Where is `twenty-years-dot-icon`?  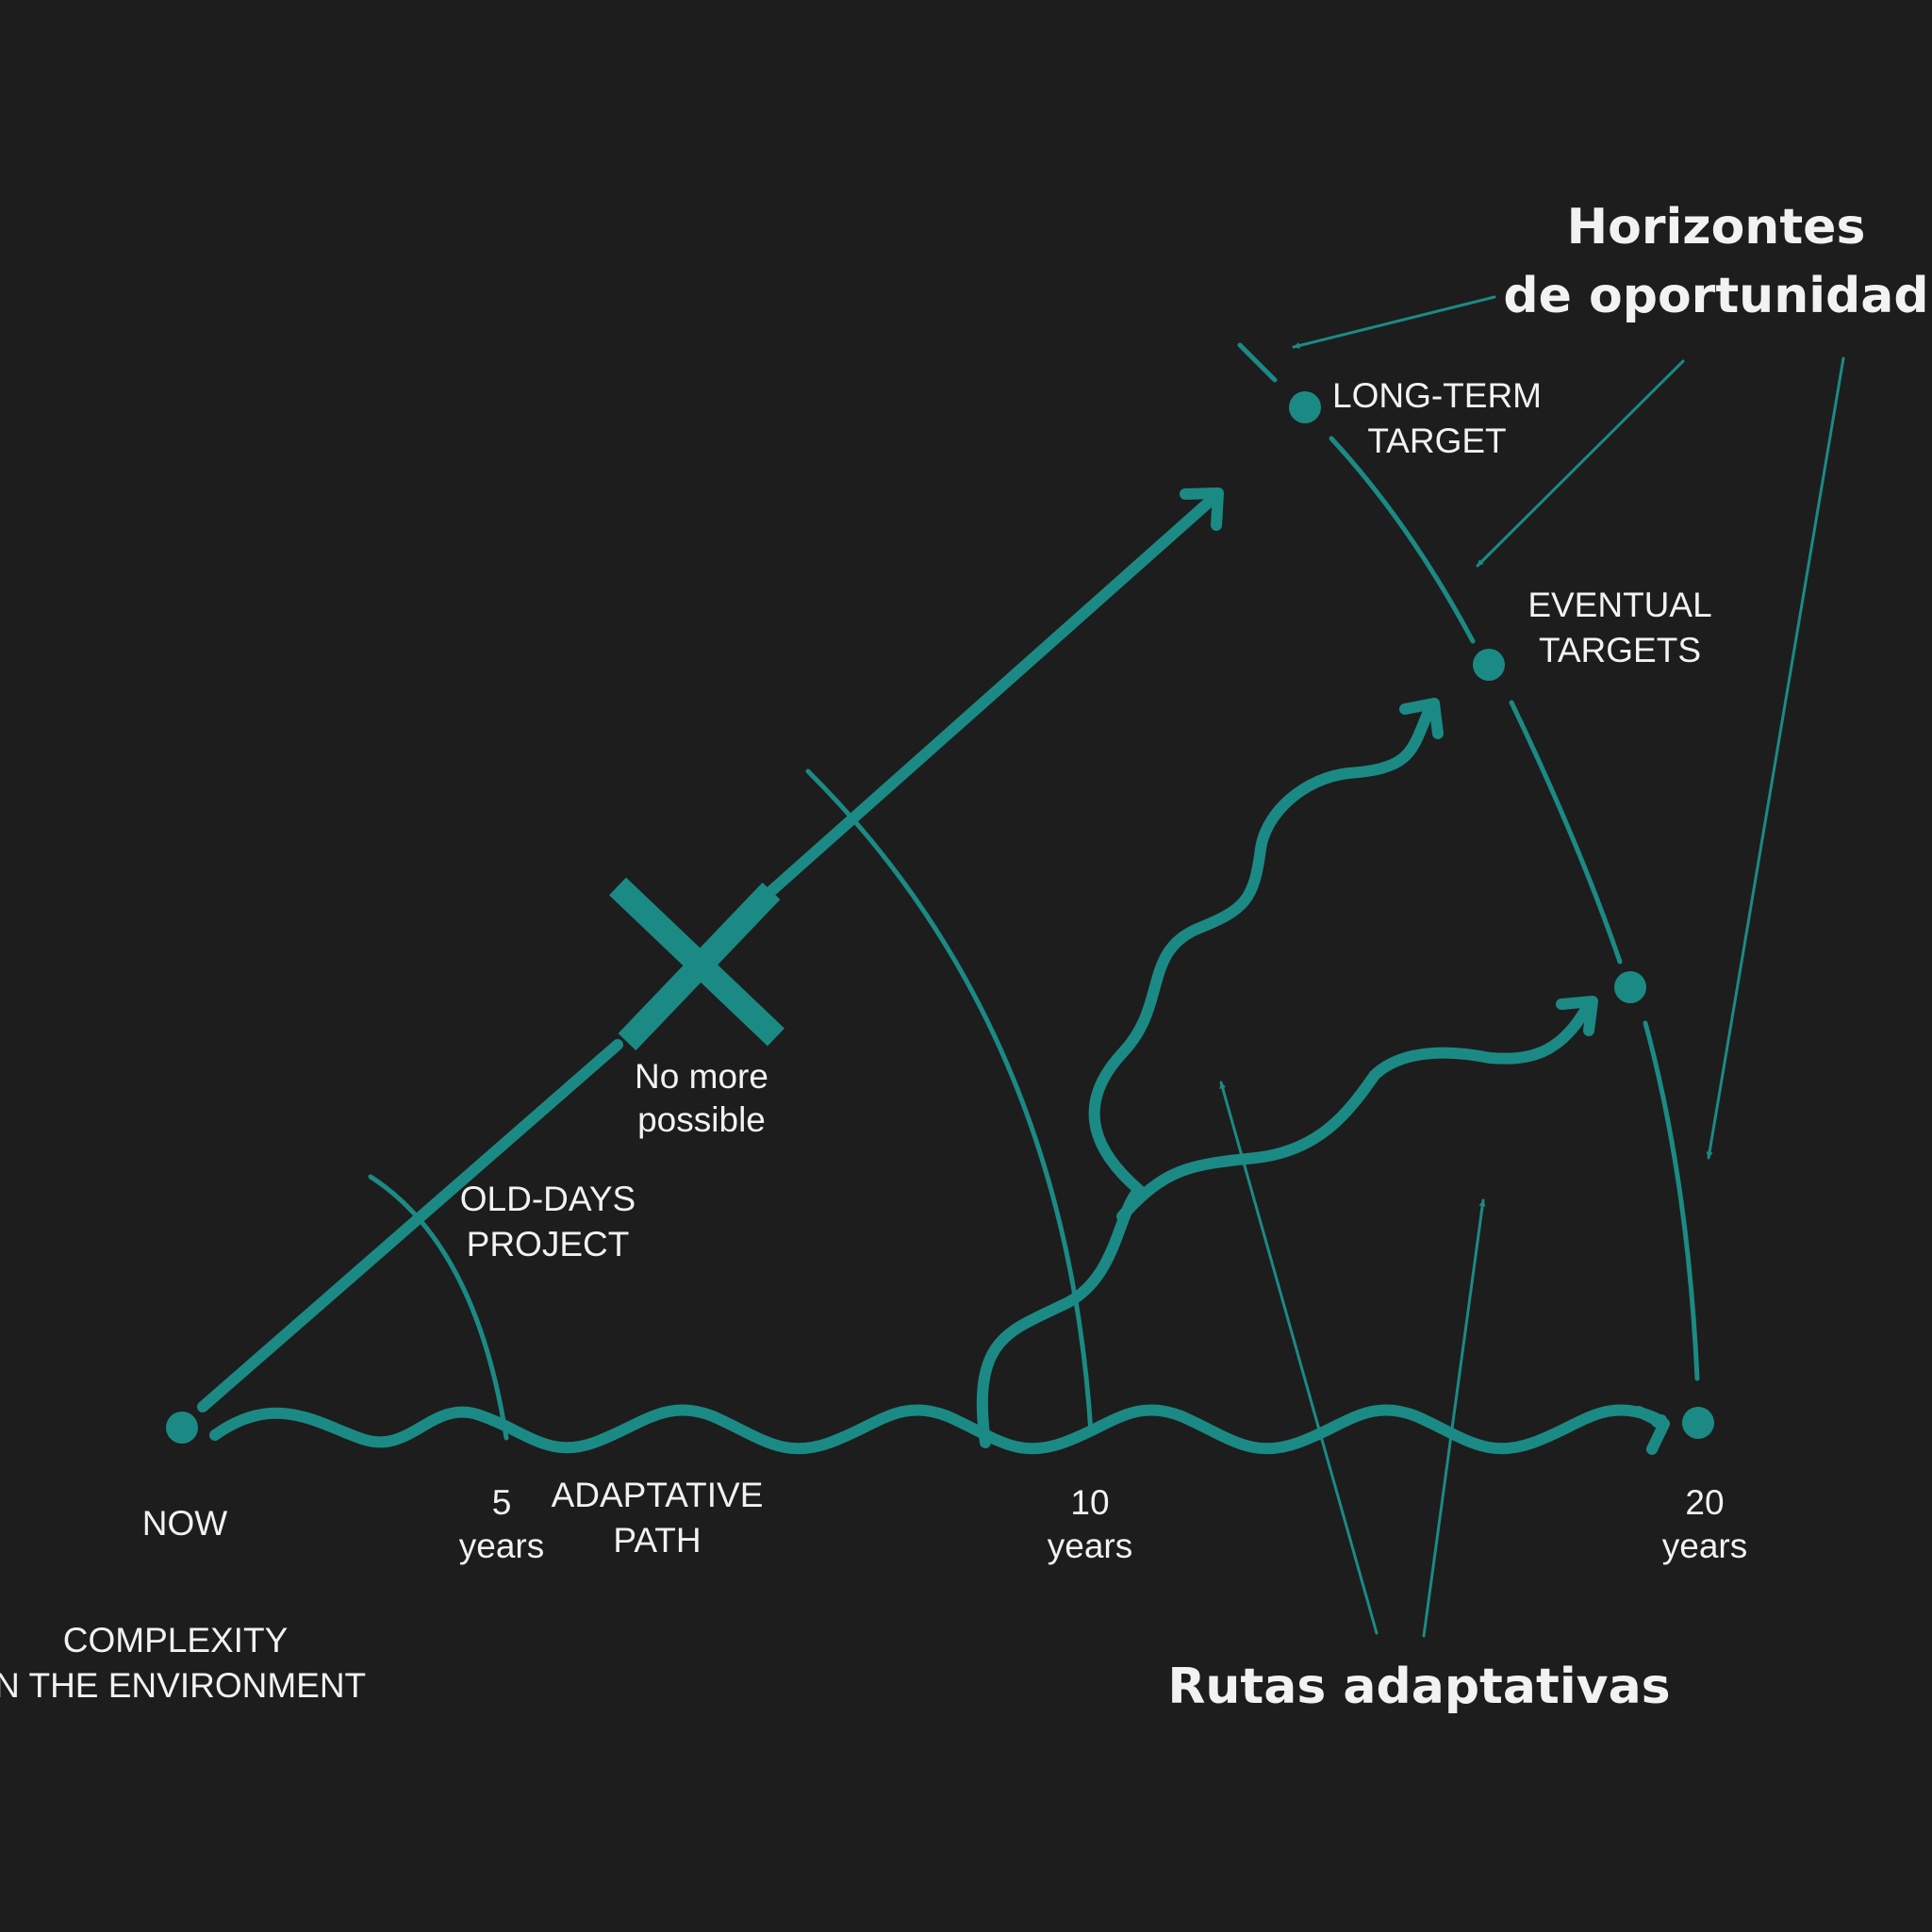
twenty-years-dot-icon is located at coordinates (1698, 1423).